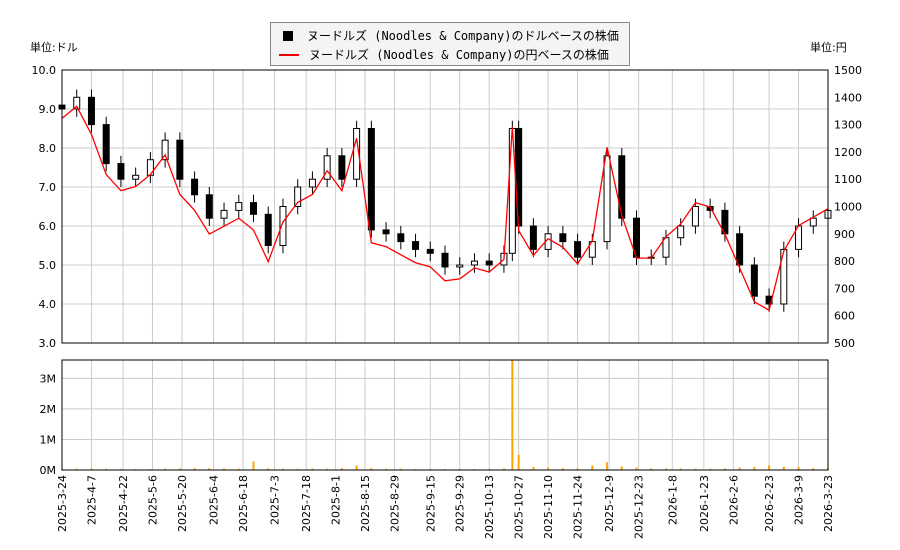 The width and height of the screenshot is (900, 550). I want to click on x-tick-label: 2025-5-6, so click(152, 500).